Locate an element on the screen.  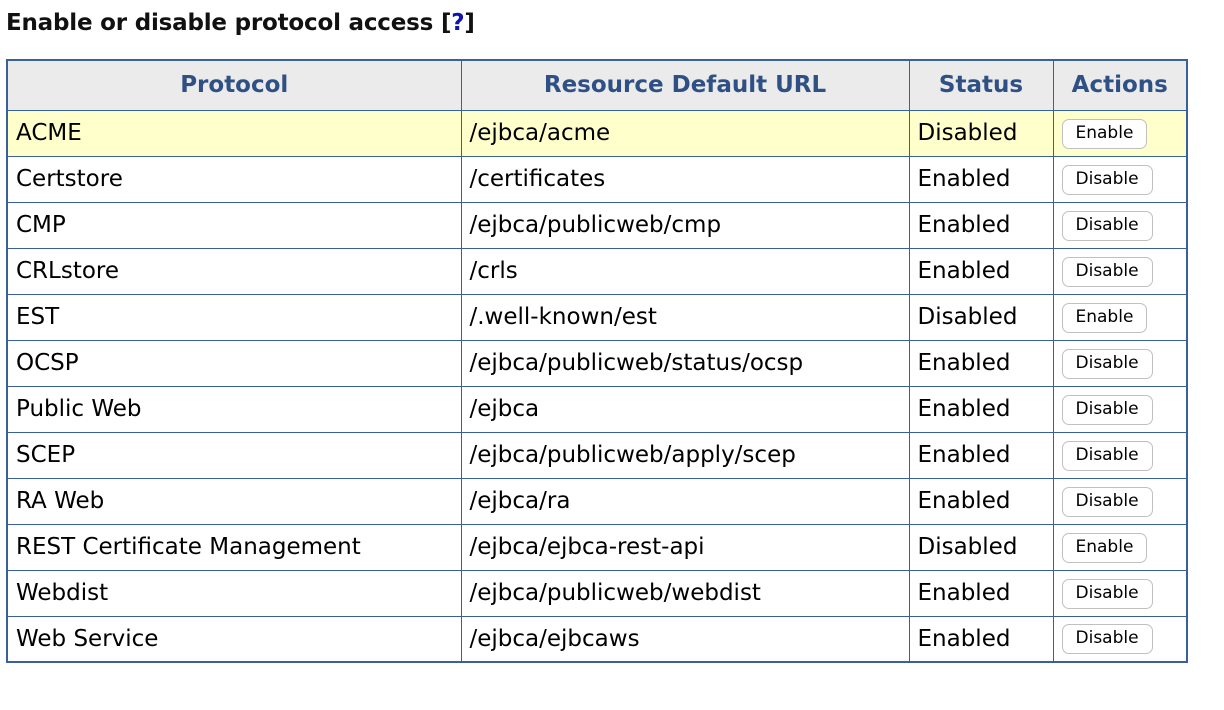
cell-resource-default-url: /ejbca/ra is located at coordinates (685, 501).